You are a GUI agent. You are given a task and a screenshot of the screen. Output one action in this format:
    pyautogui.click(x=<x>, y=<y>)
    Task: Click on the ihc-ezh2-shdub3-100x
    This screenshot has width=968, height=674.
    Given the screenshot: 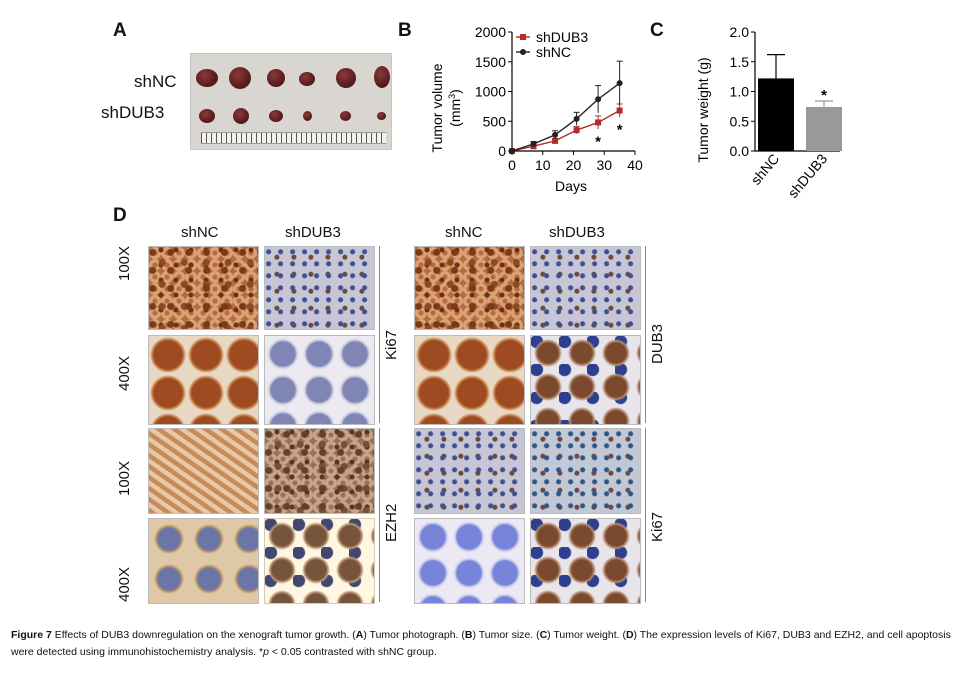 What is the action you would take?
    pyautogui.click(x=319, y=471)
    